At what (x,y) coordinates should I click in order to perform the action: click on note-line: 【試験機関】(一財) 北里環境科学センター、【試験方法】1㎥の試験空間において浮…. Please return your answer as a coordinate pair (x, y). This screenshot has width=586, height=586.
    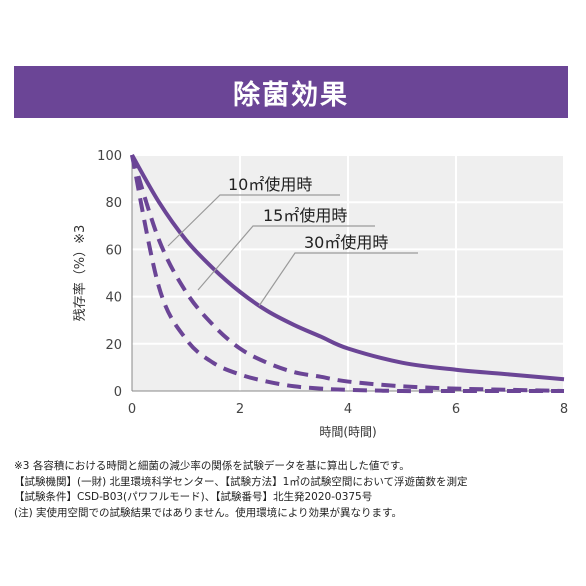
    Looking at the image, I should click on (241, 481).